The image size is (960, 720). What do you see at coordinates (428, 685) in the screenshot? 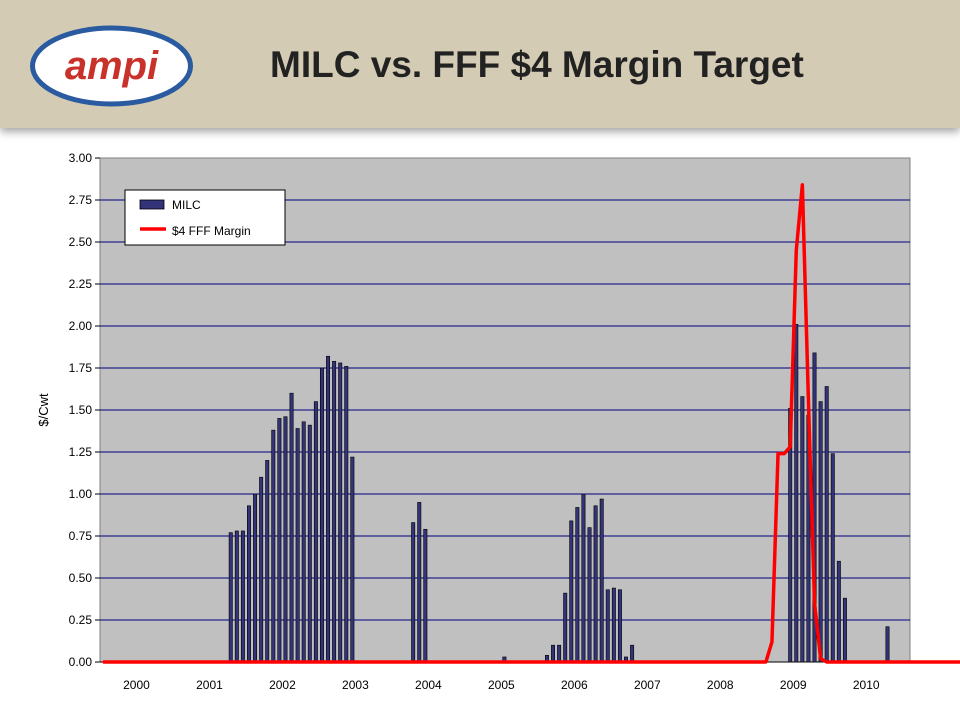
I see `x-tick-label: 2004` at bounding box center [428, 685].